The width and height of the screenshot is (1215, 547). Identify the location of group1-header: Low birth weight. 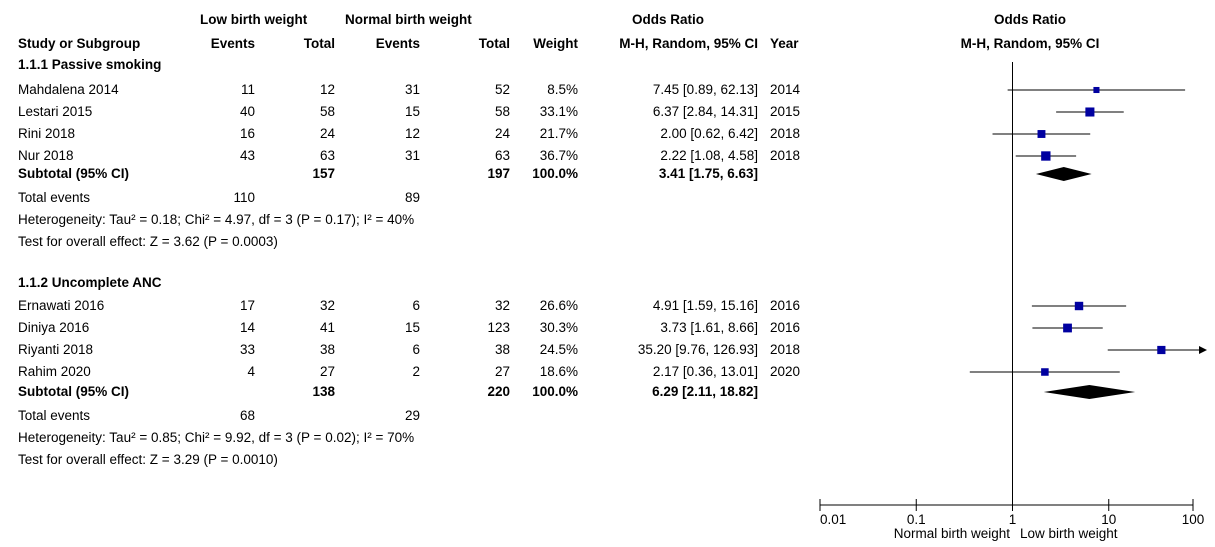
(254, 19).